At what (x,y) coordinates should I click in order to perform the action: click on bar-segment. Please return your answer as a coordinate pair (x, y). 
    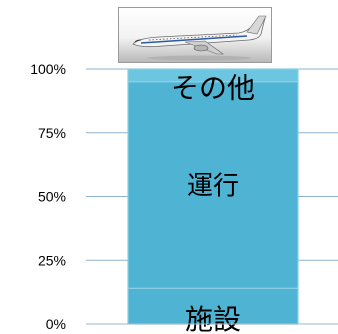
    Looking at the image, I should click on (213, 75).